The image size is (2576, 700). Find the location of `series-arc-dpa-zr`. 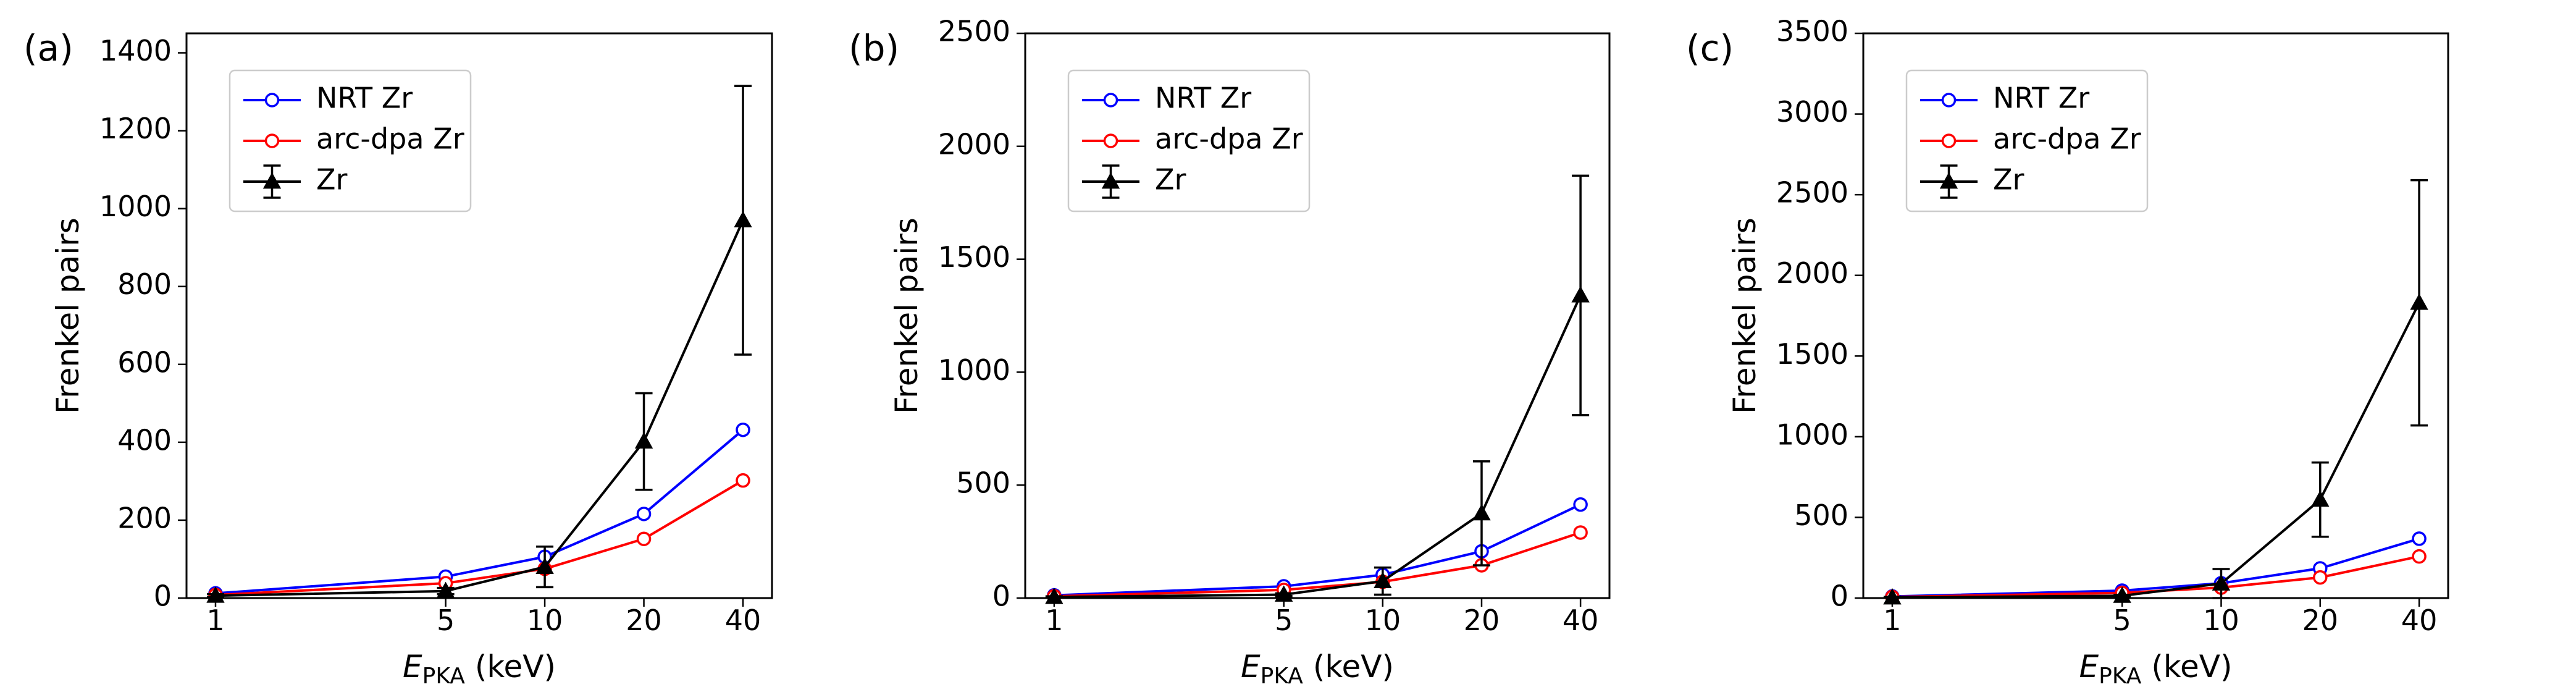

series-arc-dpa-zr is located at coordinates (2156, 576).